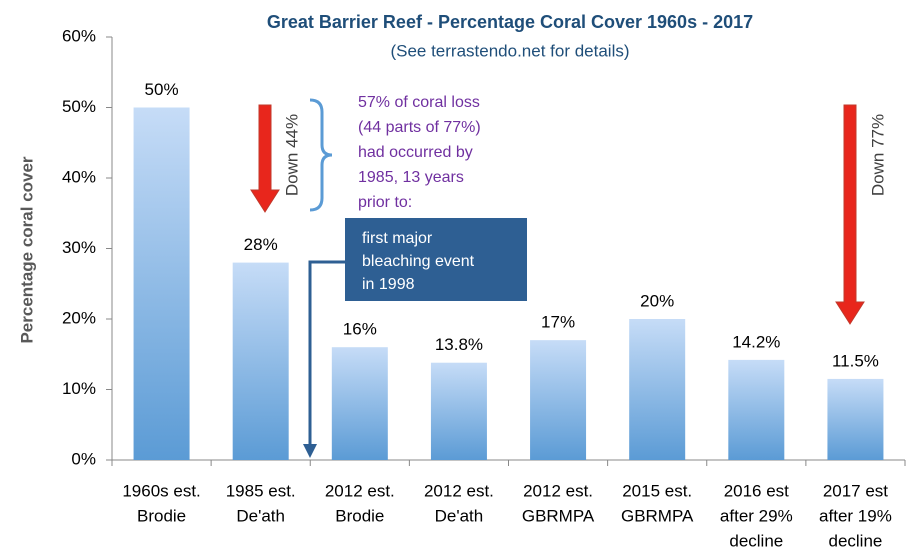 The width and height of the screenshot is (910, 551). Describe the element at coordinates (558, 322) in the screenshot. I see `value-label: 17%` at that location.